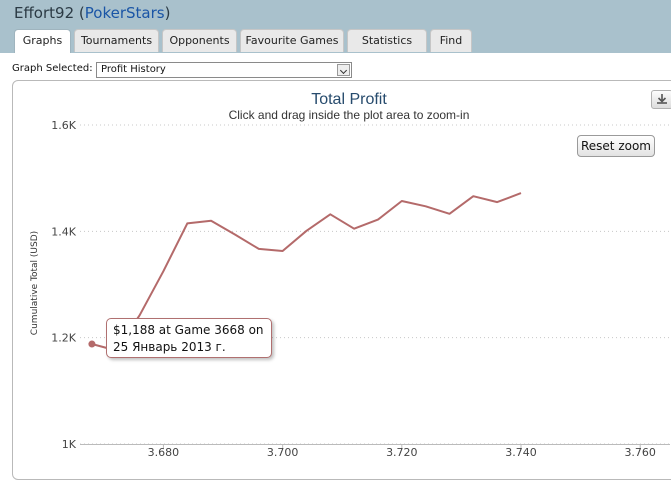 This screenshot has height=480, width=671. I want to click on x-tick-labels: 3.680 3.700 3.720 3.740 3.760, so click(402, 452).